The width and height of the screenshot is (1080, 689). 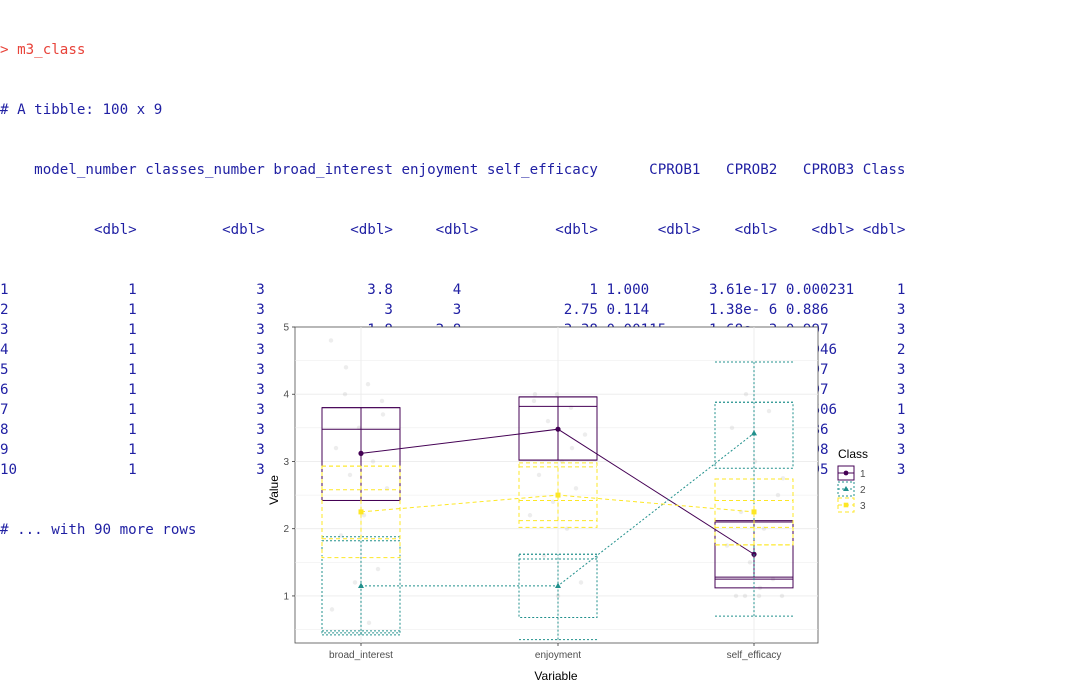 I want to click on y-tick-label: 2, so click(x=286, y=529).